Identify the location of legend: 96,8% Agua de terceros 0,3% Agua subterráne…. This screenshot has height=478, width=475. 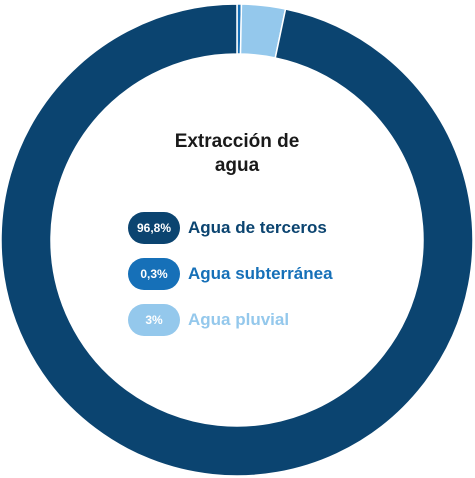
(230, 279).